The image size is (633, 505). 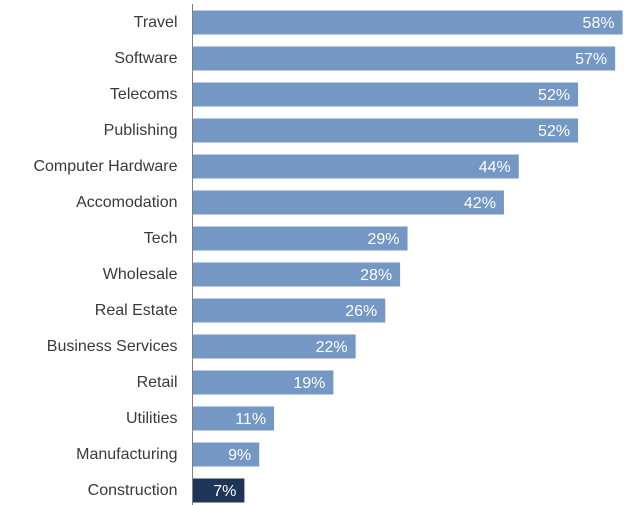 I want to click on bar-tech, so click(x=300, y=238).